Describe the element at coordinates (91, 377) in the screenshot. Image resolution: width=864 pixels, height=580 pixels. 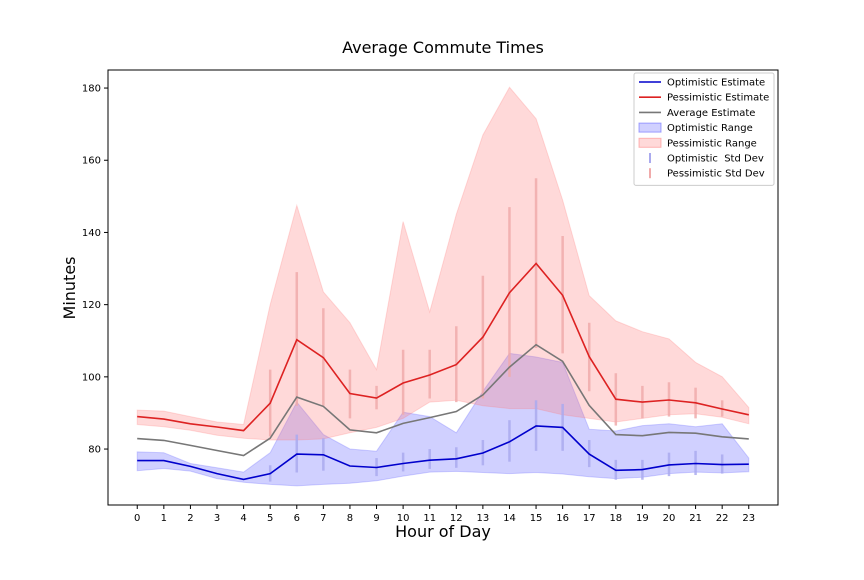
I see `y-tick-label: 100` at that location.